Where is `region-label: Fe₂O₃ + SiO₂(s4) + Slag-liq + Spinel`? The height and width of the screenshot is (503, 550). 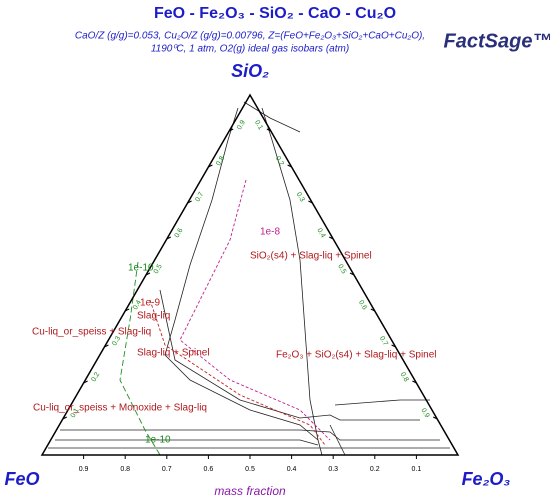
region-label: Fe₂O₃ + SiO₂(s4) + Slag-liq + Spinel is located at coordinates (356, 355).